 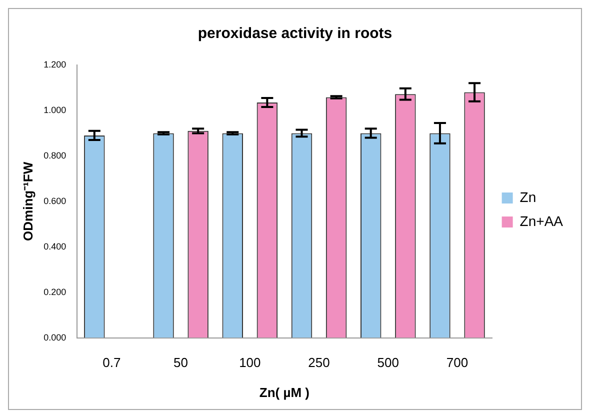 I want to click on y-axis-title: ODming⁻¹FW, so click(x=28, y=201).